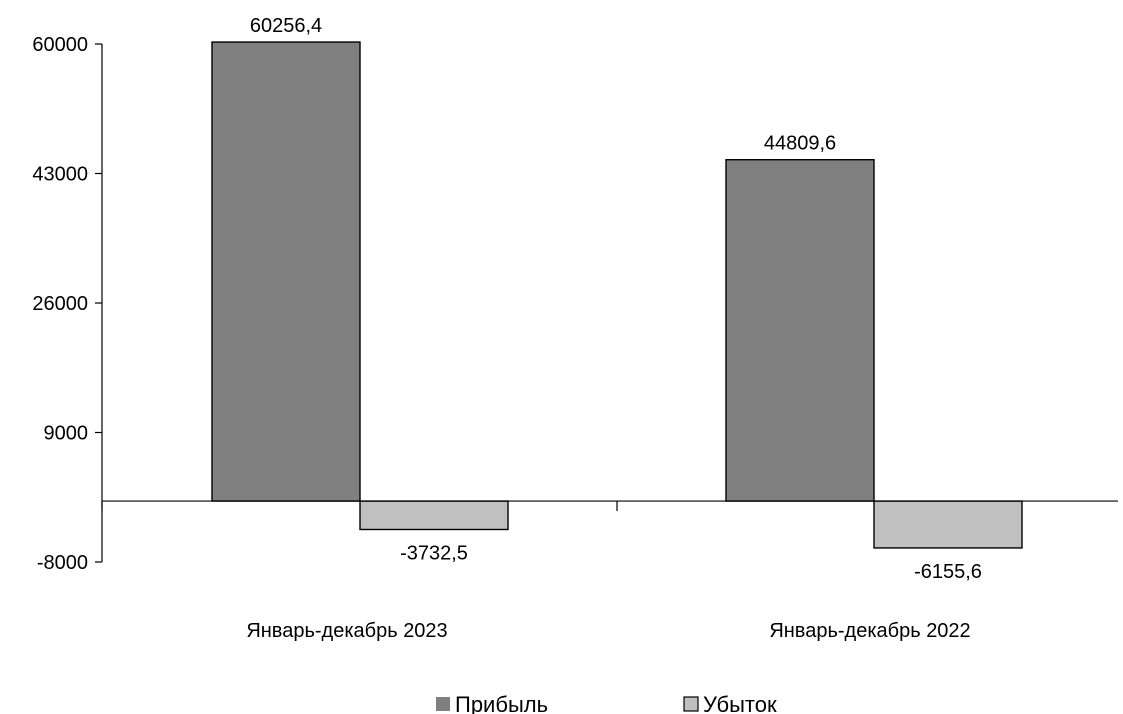  What do you see at coordinates (501, 703) in the screenshot?
I see `legend-label-profit: Прибыль` at bounding box center [501, 703].